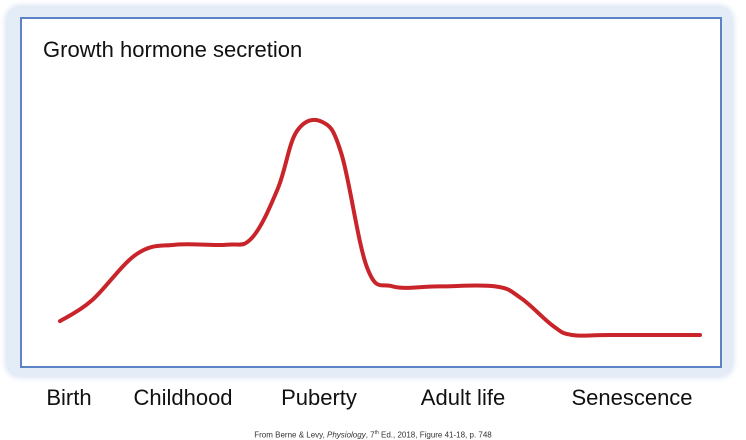 The width and height of the screenshot is (746, 440). I want to click on chart-title: Growth hormone secretion, so click(173, 49).